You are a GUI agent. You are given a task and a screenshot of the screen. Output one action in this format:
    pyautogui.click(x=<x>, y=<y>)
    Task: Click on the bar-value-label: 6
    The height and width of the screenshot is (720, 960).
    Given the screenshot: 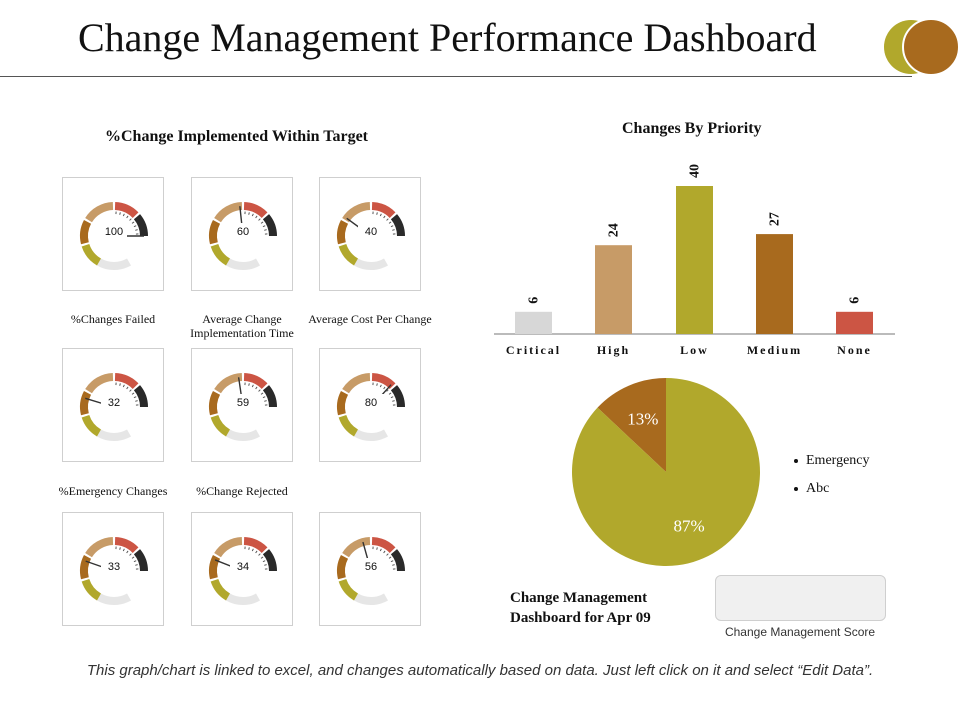 What is the action you would take?
    pyautogui.click(x=855, y=300)
    